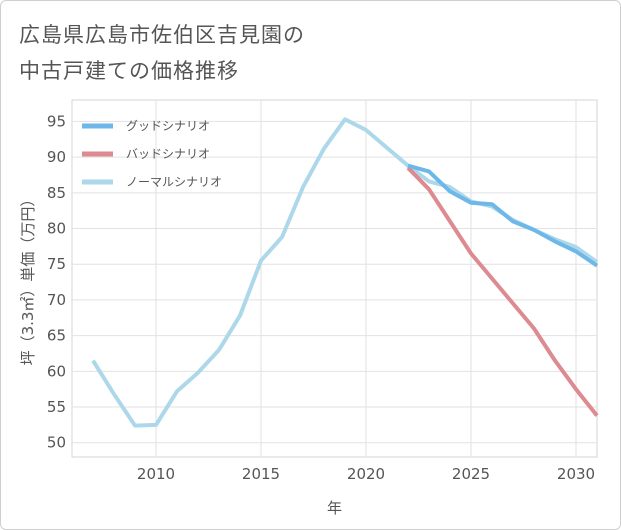 Image resolution: width=621 pixels, height=530 pixels. Describe the element at coordinates (471, 474) in the screenshot. I see `x-tick-label: 2025` at that location.